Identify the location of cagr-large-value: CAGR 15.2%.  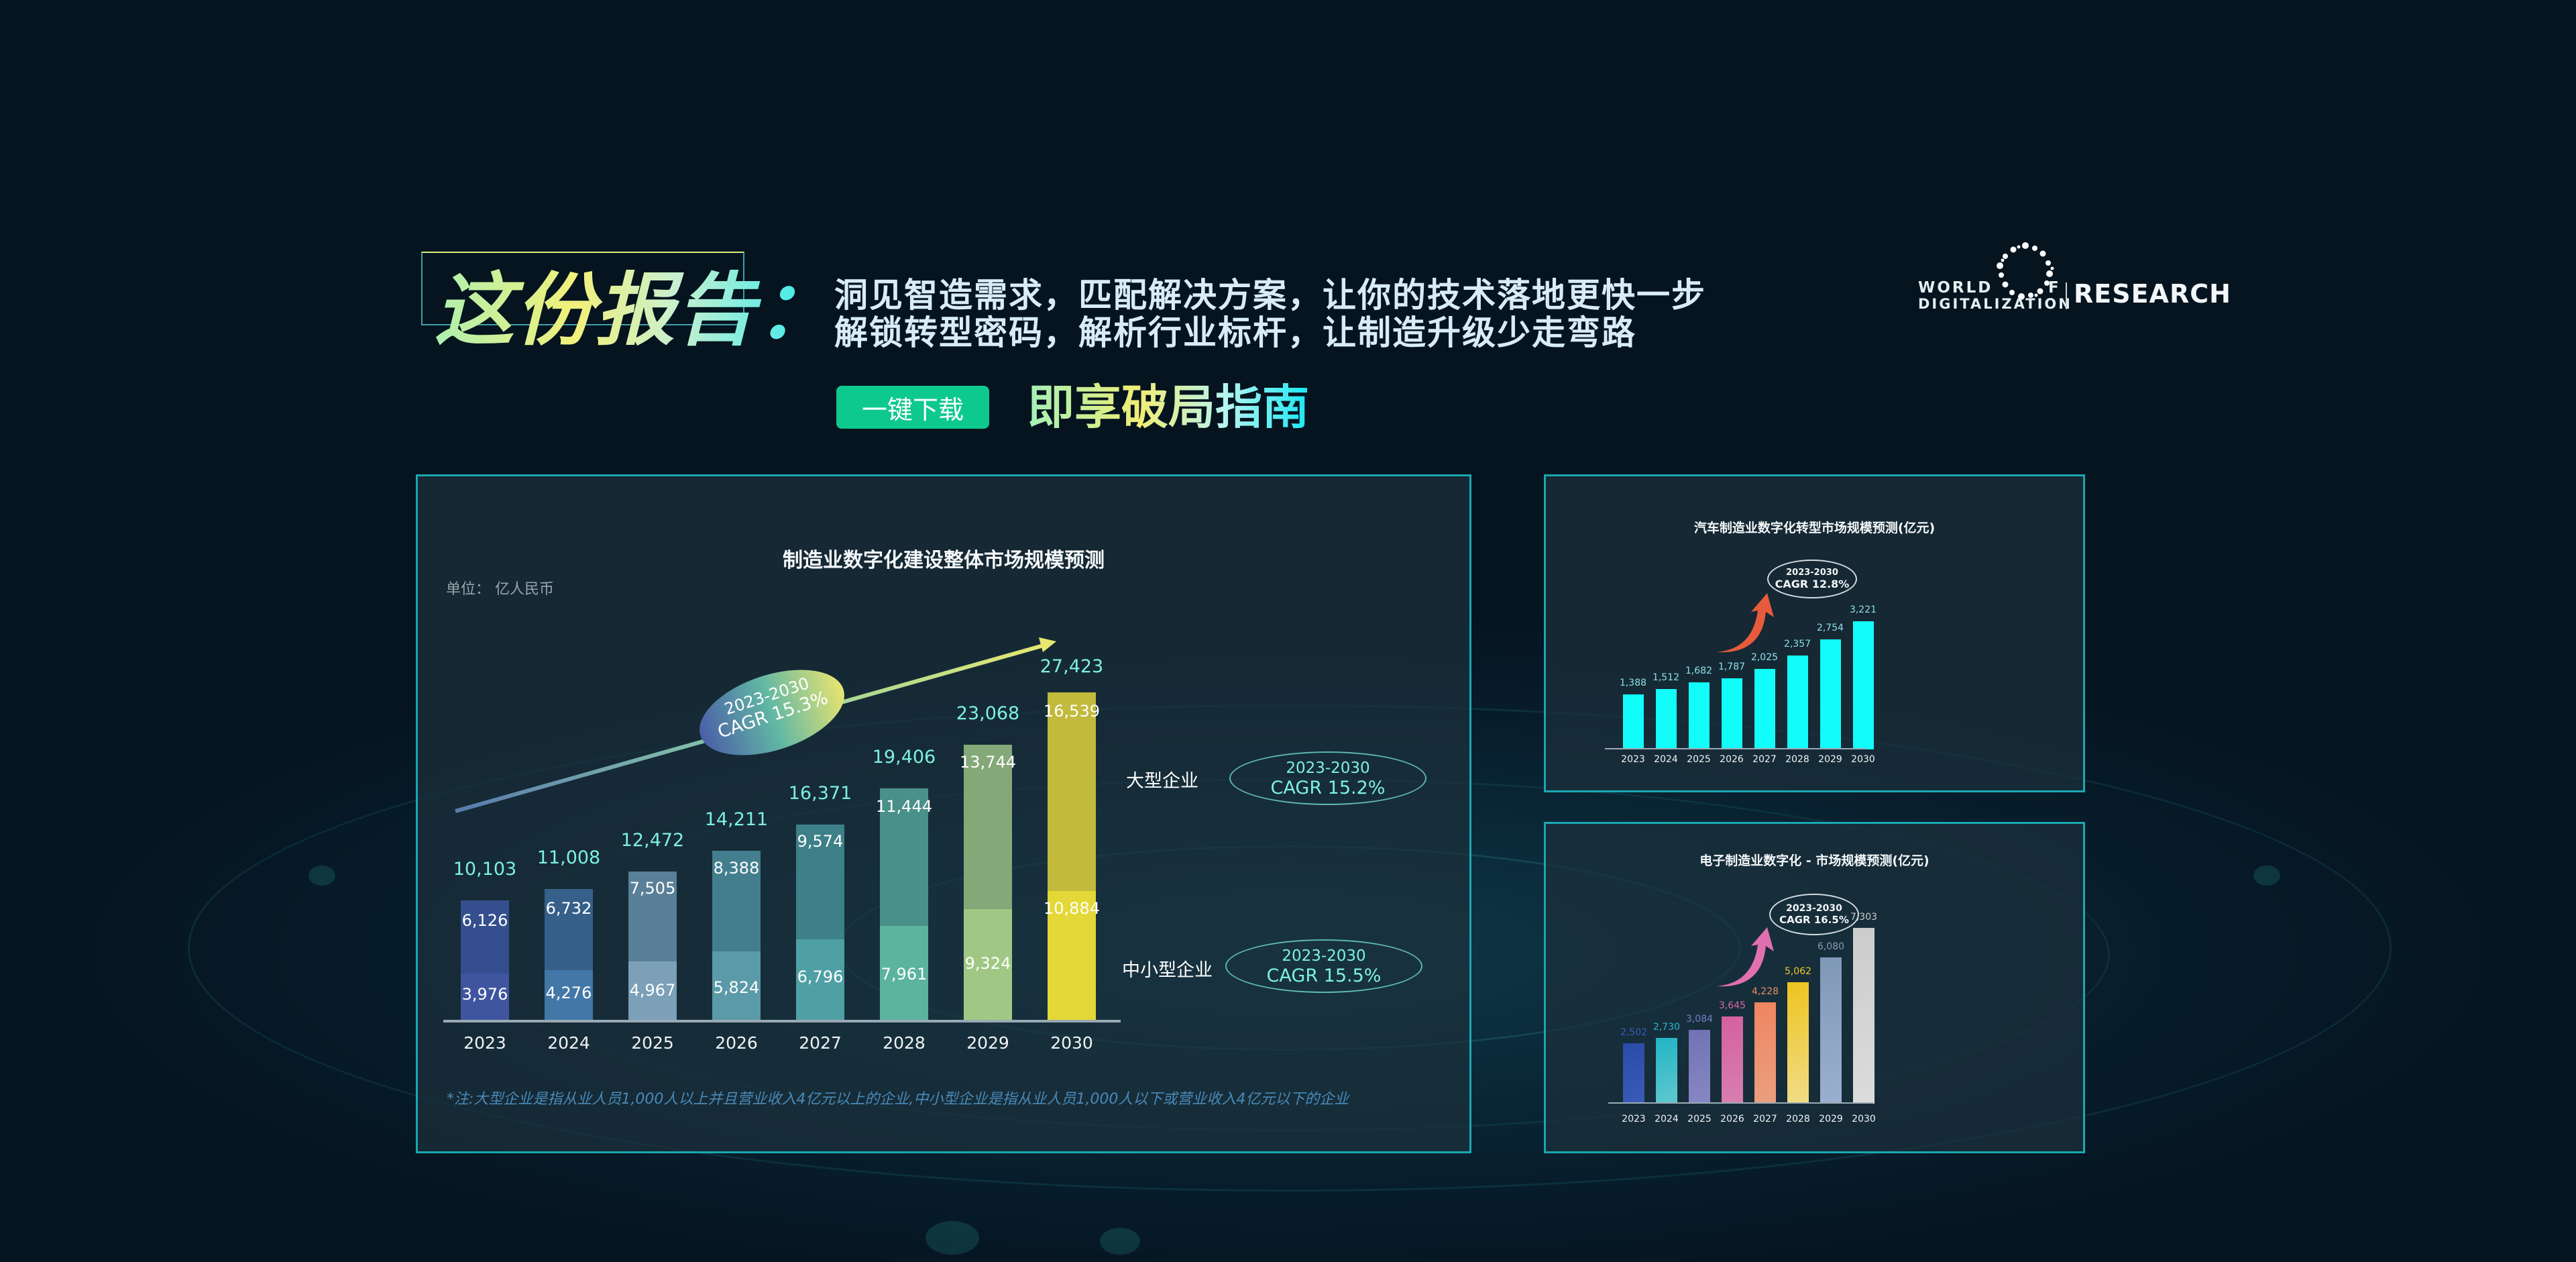
(1328, 788).